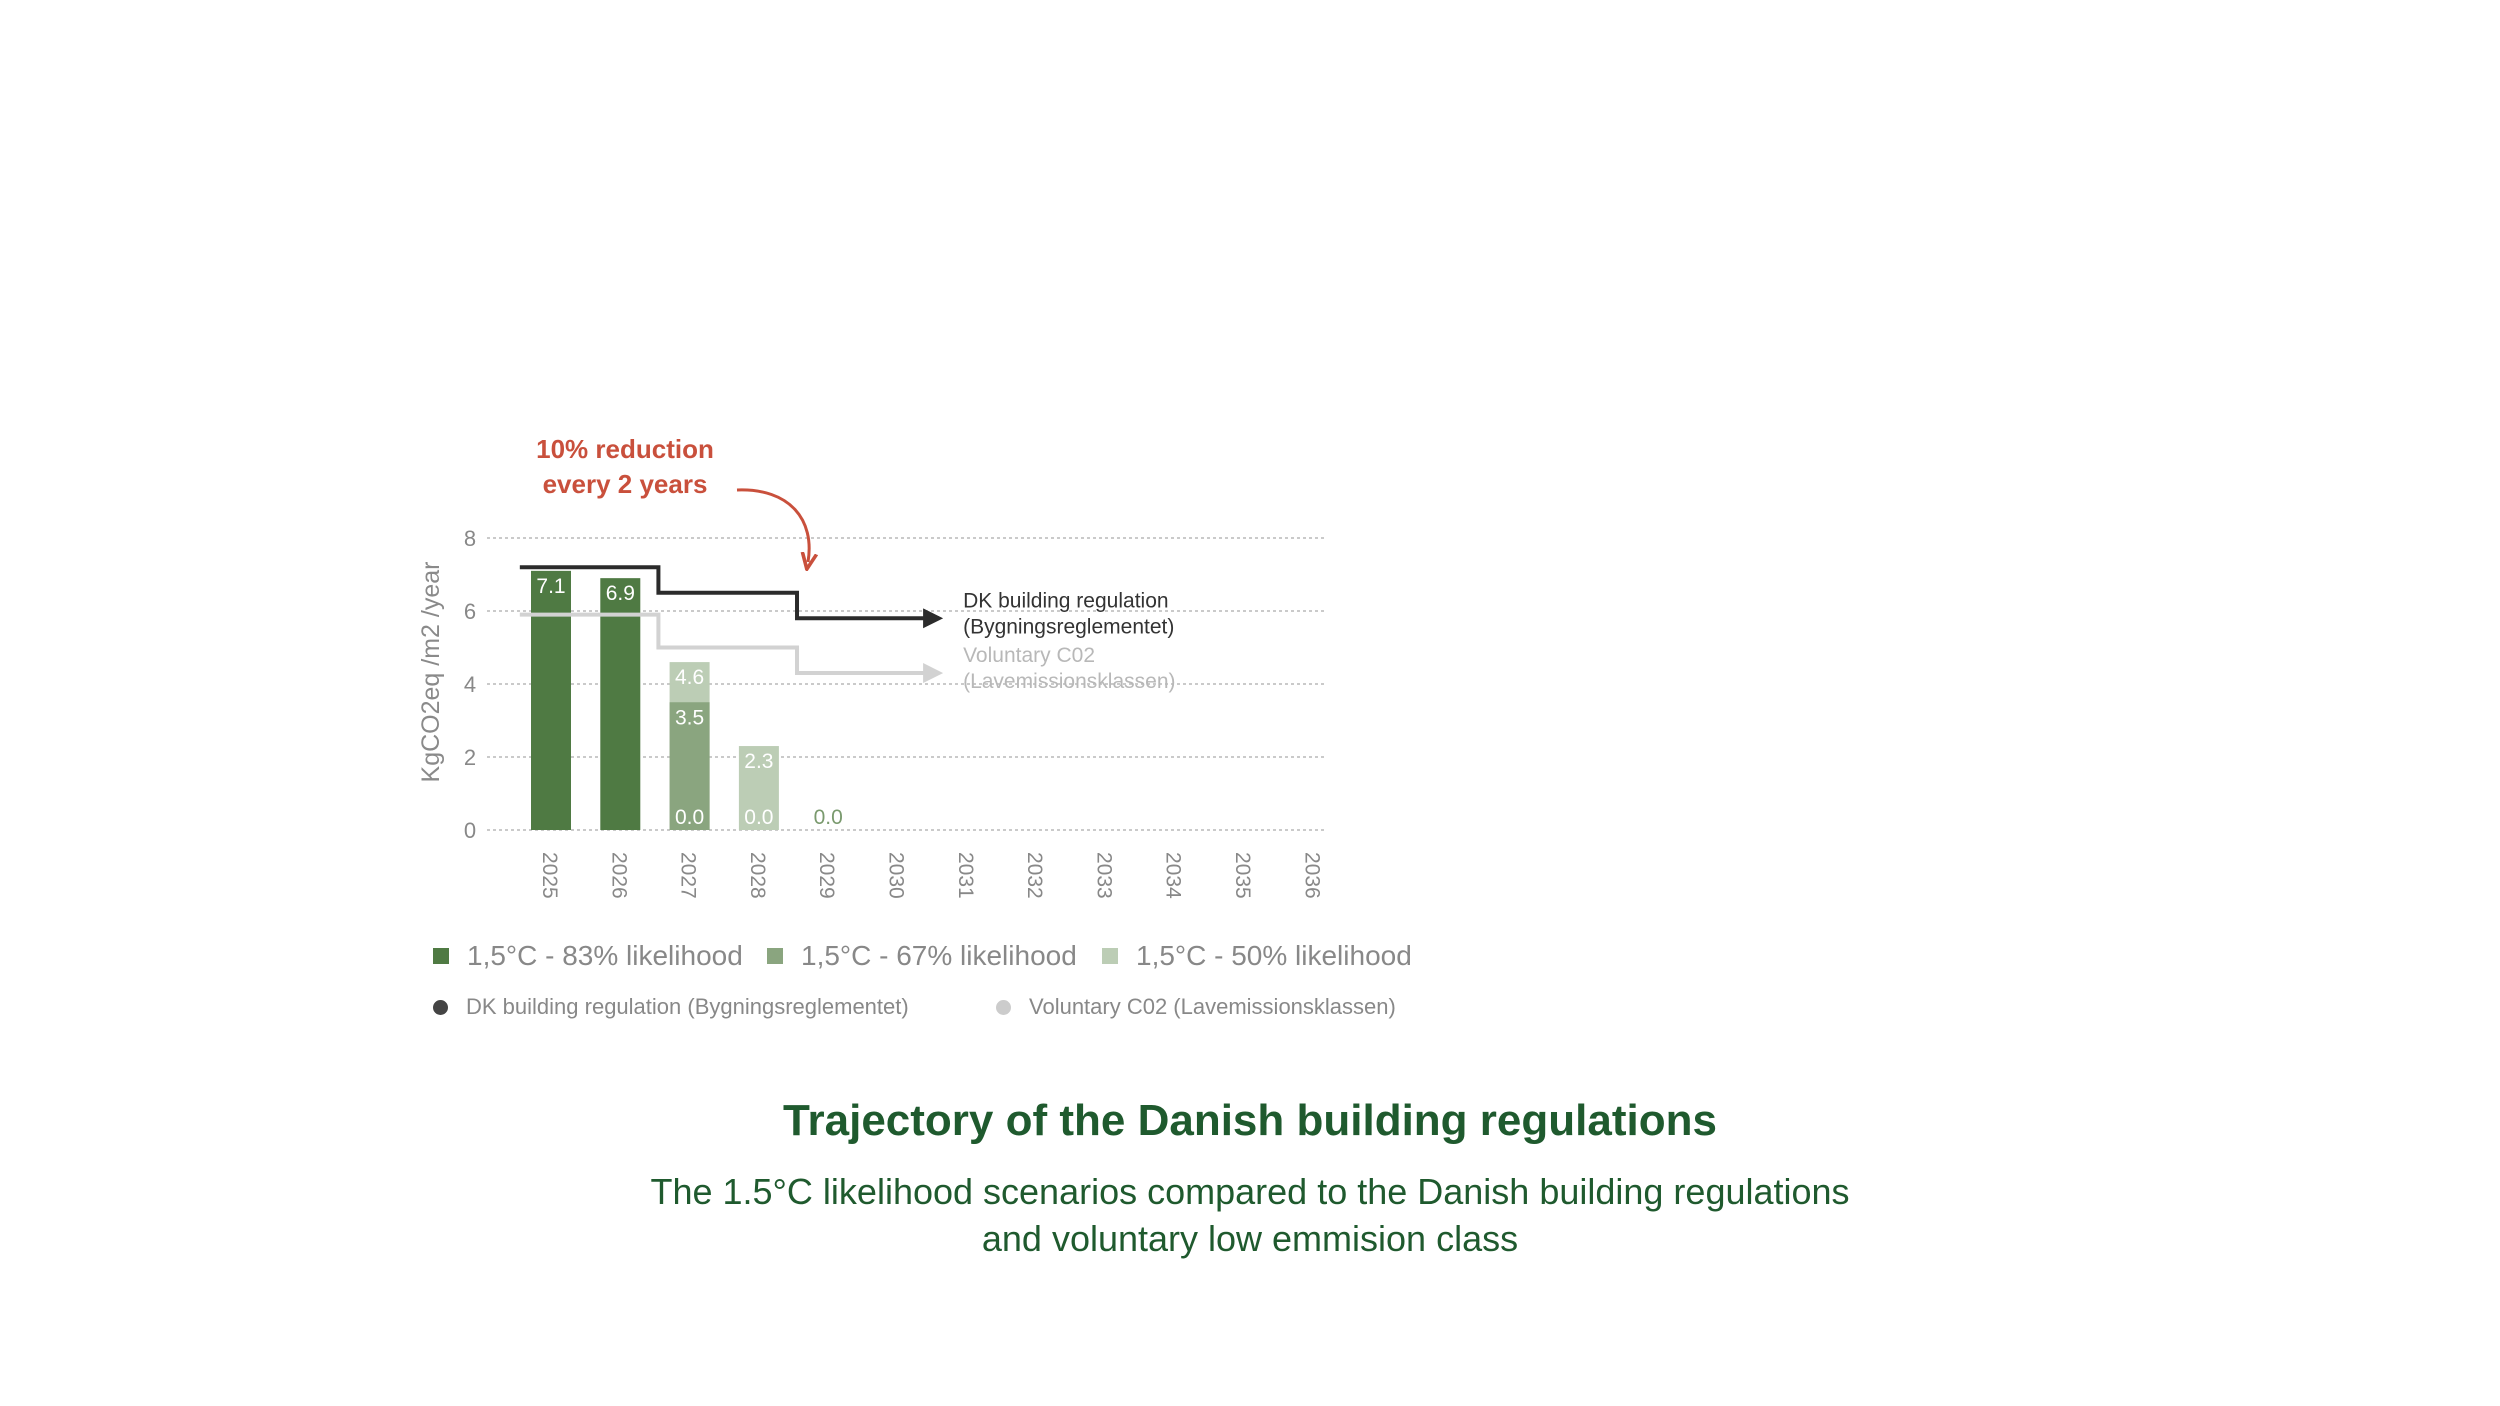 This screenshot has height=1406, width=2500. What do you see at coordinates (731, 597) in the screenshot?
I see `dk-regulation-line` at bounding box center [731, 597].